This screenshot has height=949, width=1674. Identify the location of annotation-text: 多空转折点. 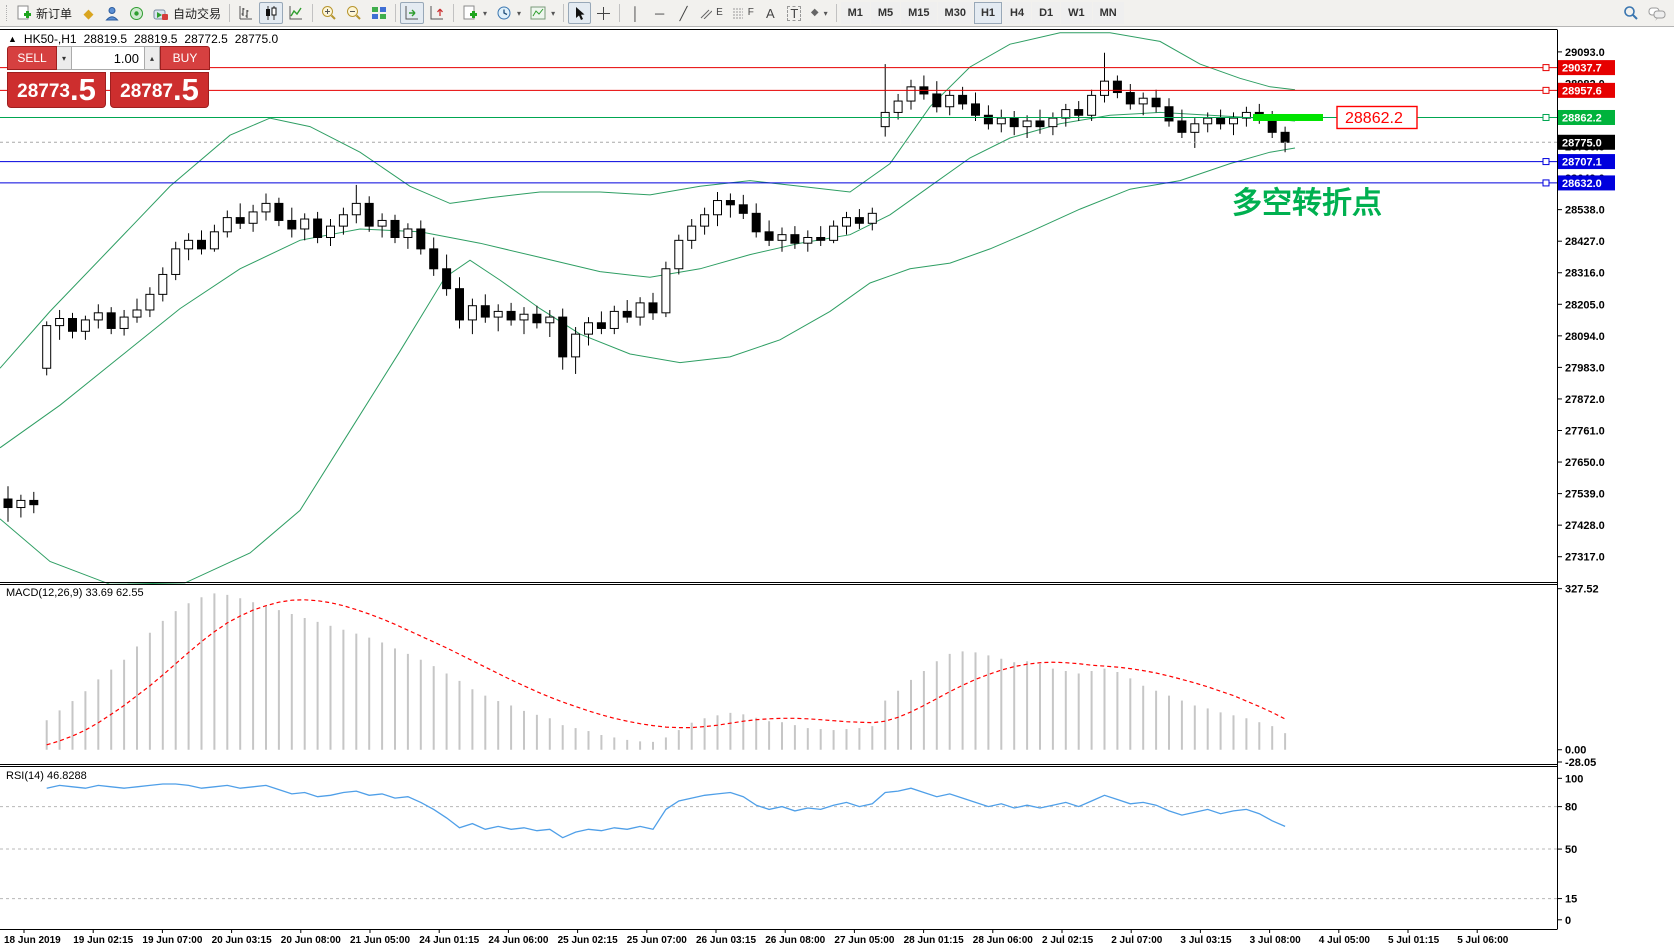
(1307, 203).